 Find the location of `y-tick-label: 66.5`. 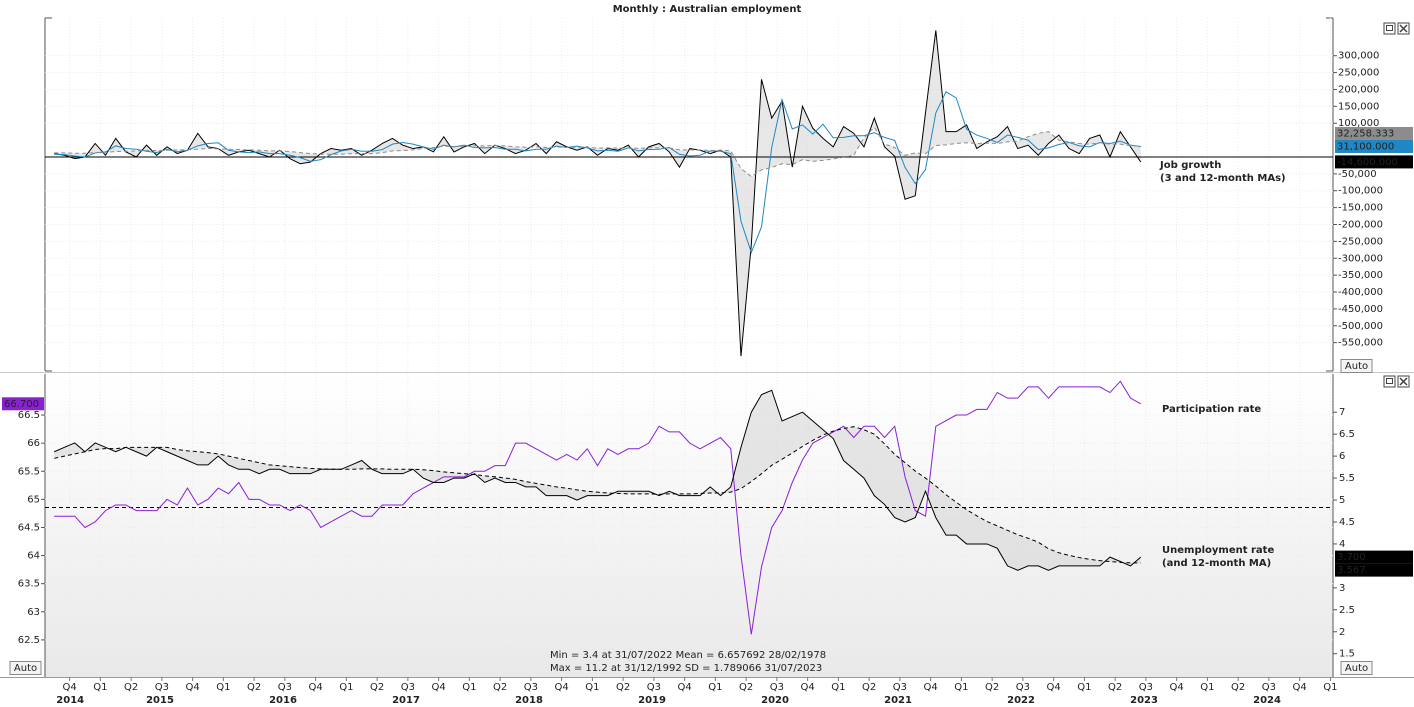

y-tick-label: 66.5 is located at coordinates (29, 415).